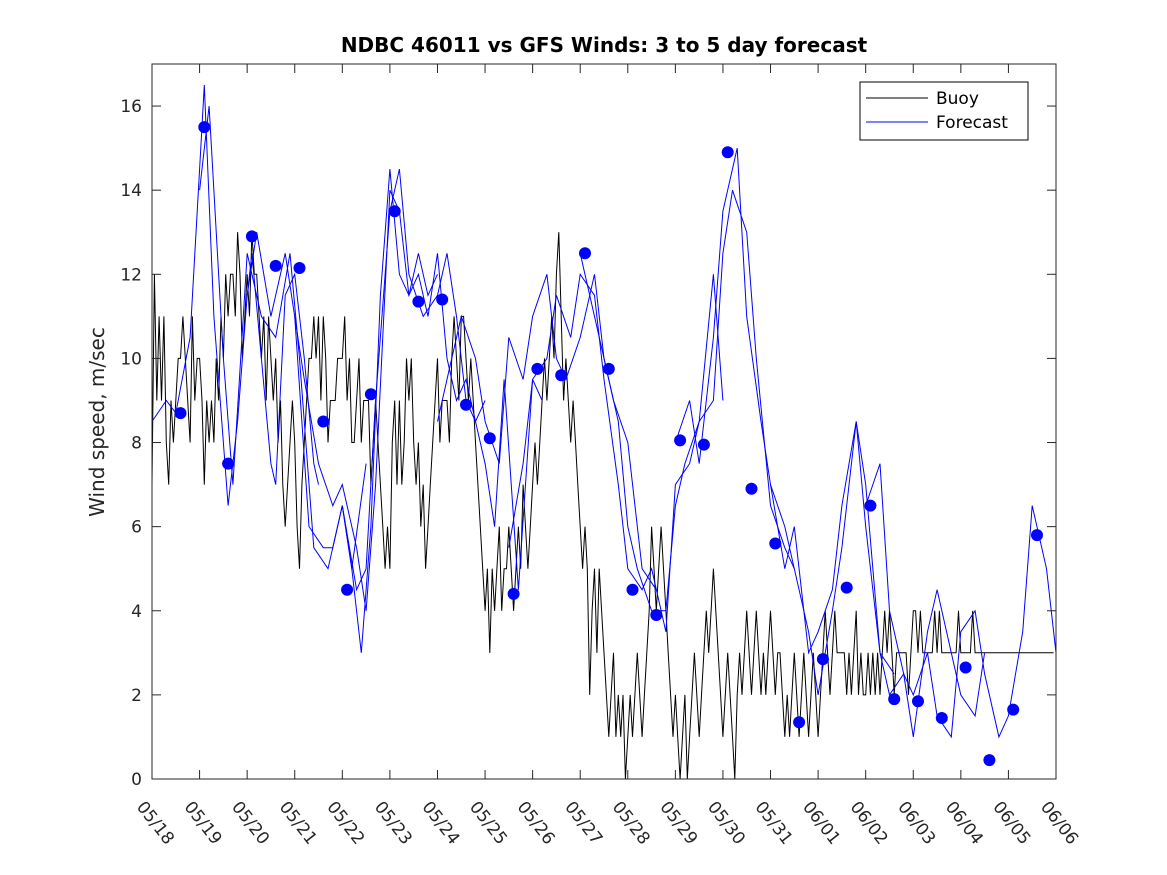 The image size is (1167, 875). I want to click on legend: Buoy Forecast, so click(944, 111).